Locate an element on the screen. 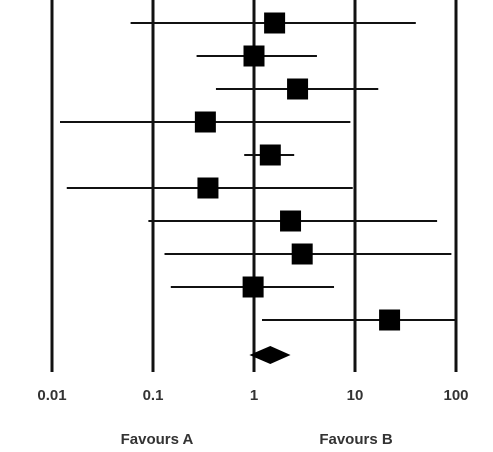  pooled-estimate is located at coordinates (270, 355).